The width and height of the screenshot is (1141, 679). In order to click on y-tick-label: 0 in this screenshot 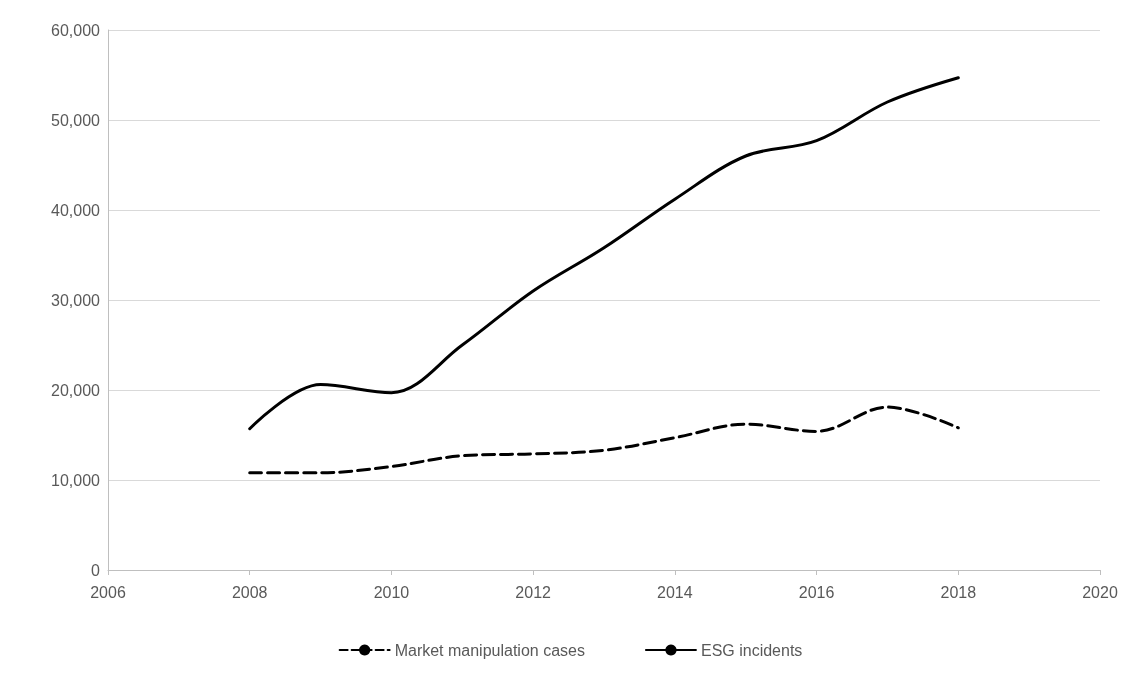, I will do `click(96, 570)`.